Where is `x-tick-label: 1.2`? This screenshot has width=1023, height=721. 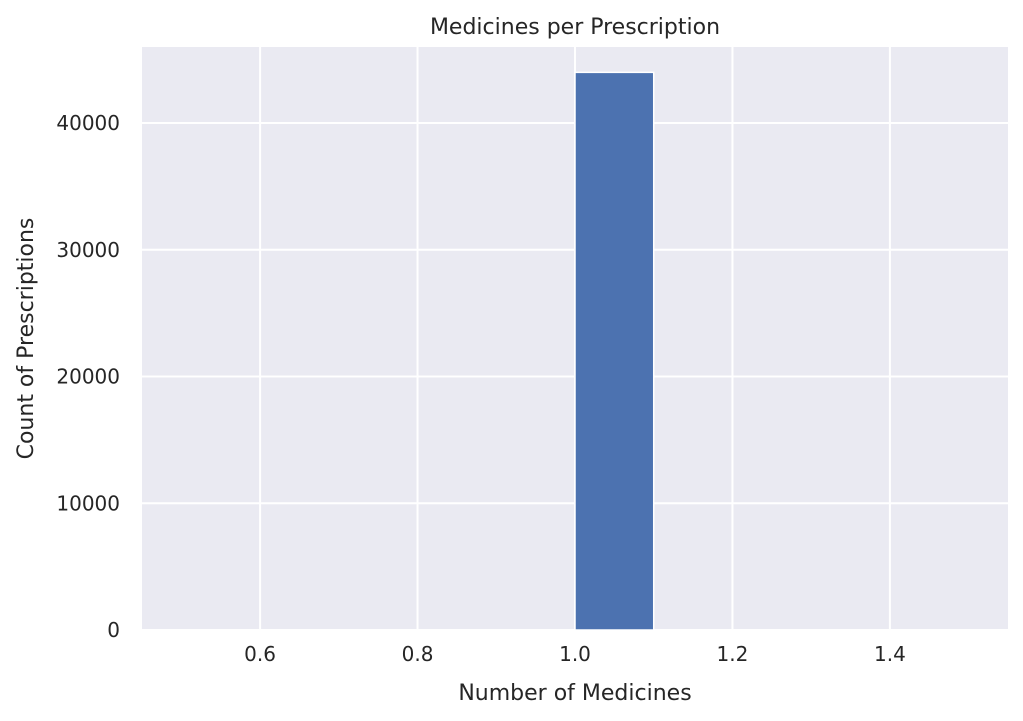 x-tick-label: 1.2 is located at coordinates (733, 654).